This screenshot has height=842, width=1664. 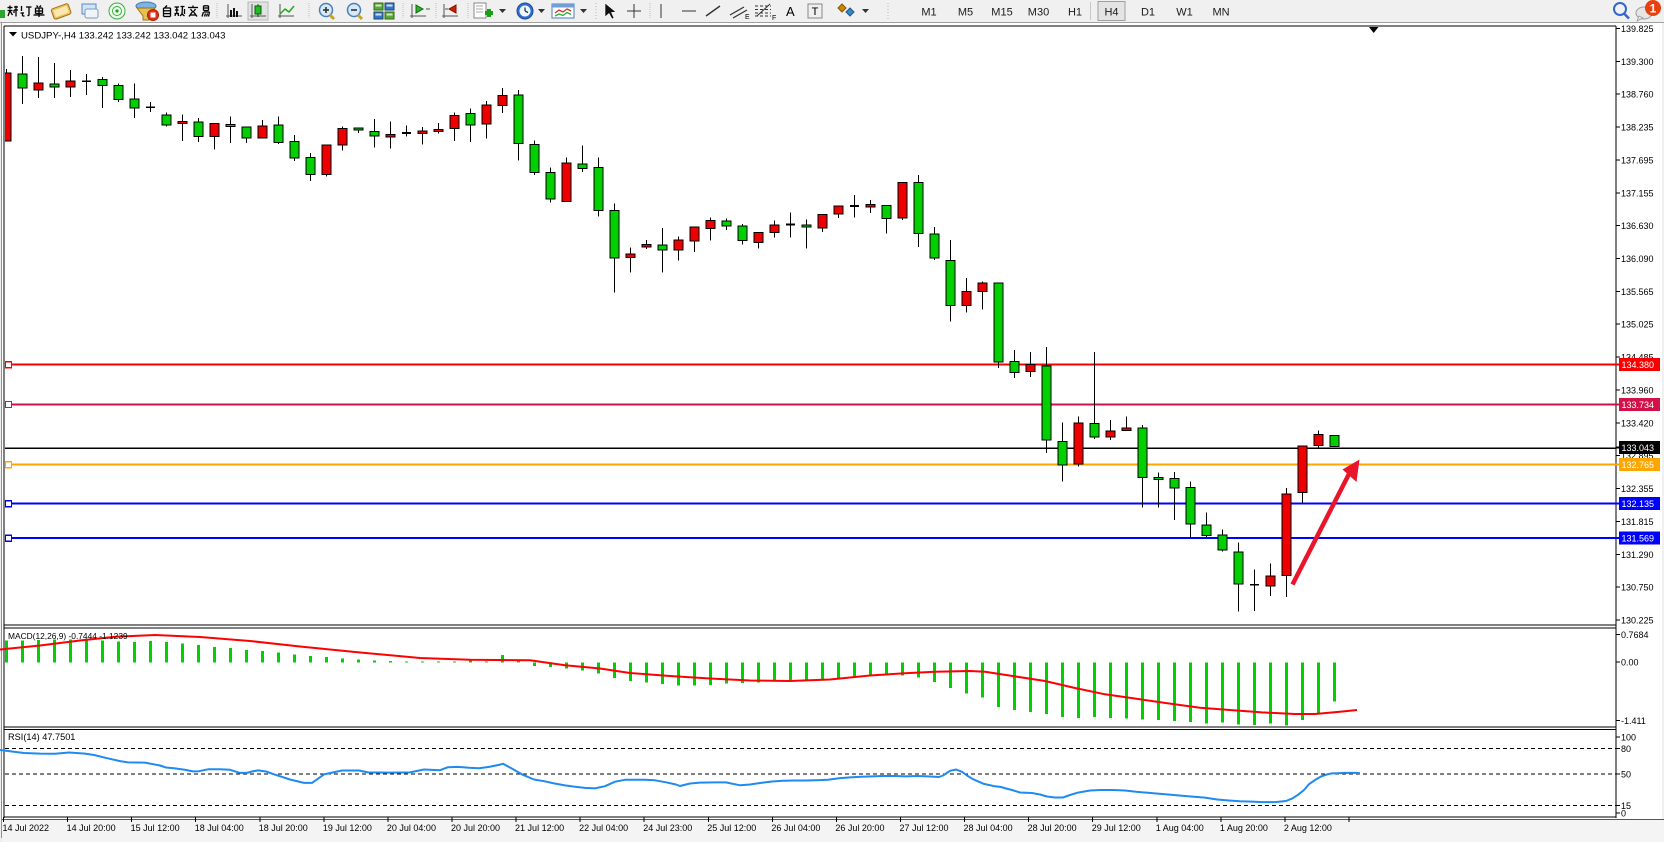 I want to click on svg-text: 50, so click(x=1626, y=775).